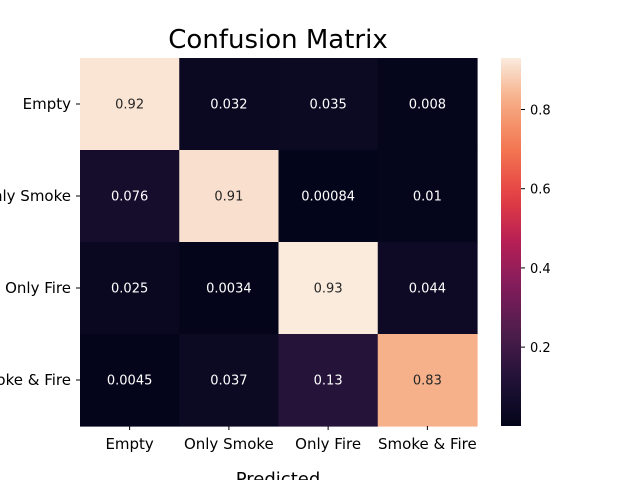 This screenshot has height=484, width=640. I want to click on cell-value-label: 0.035, so click(328, 105).